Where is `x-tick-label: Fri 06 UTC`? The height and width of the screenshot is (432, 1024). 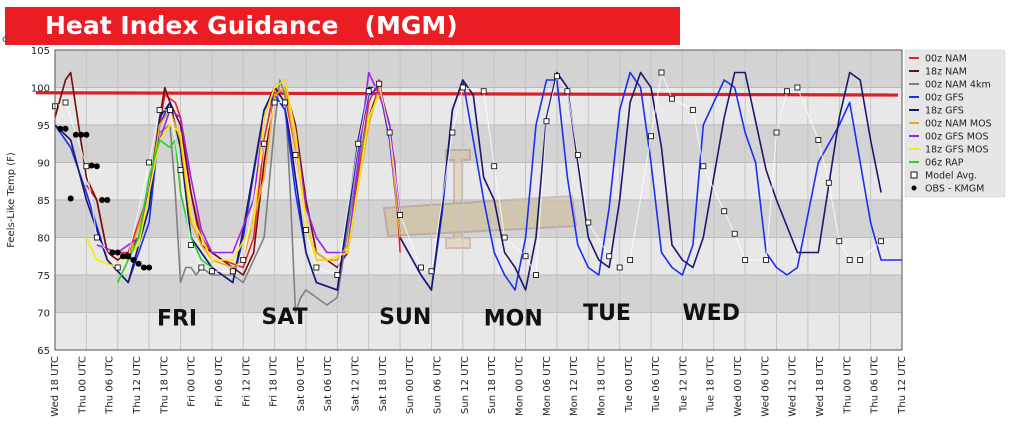 x-tick-label: Fri 06 UTC is located at coordinates (219, 381).